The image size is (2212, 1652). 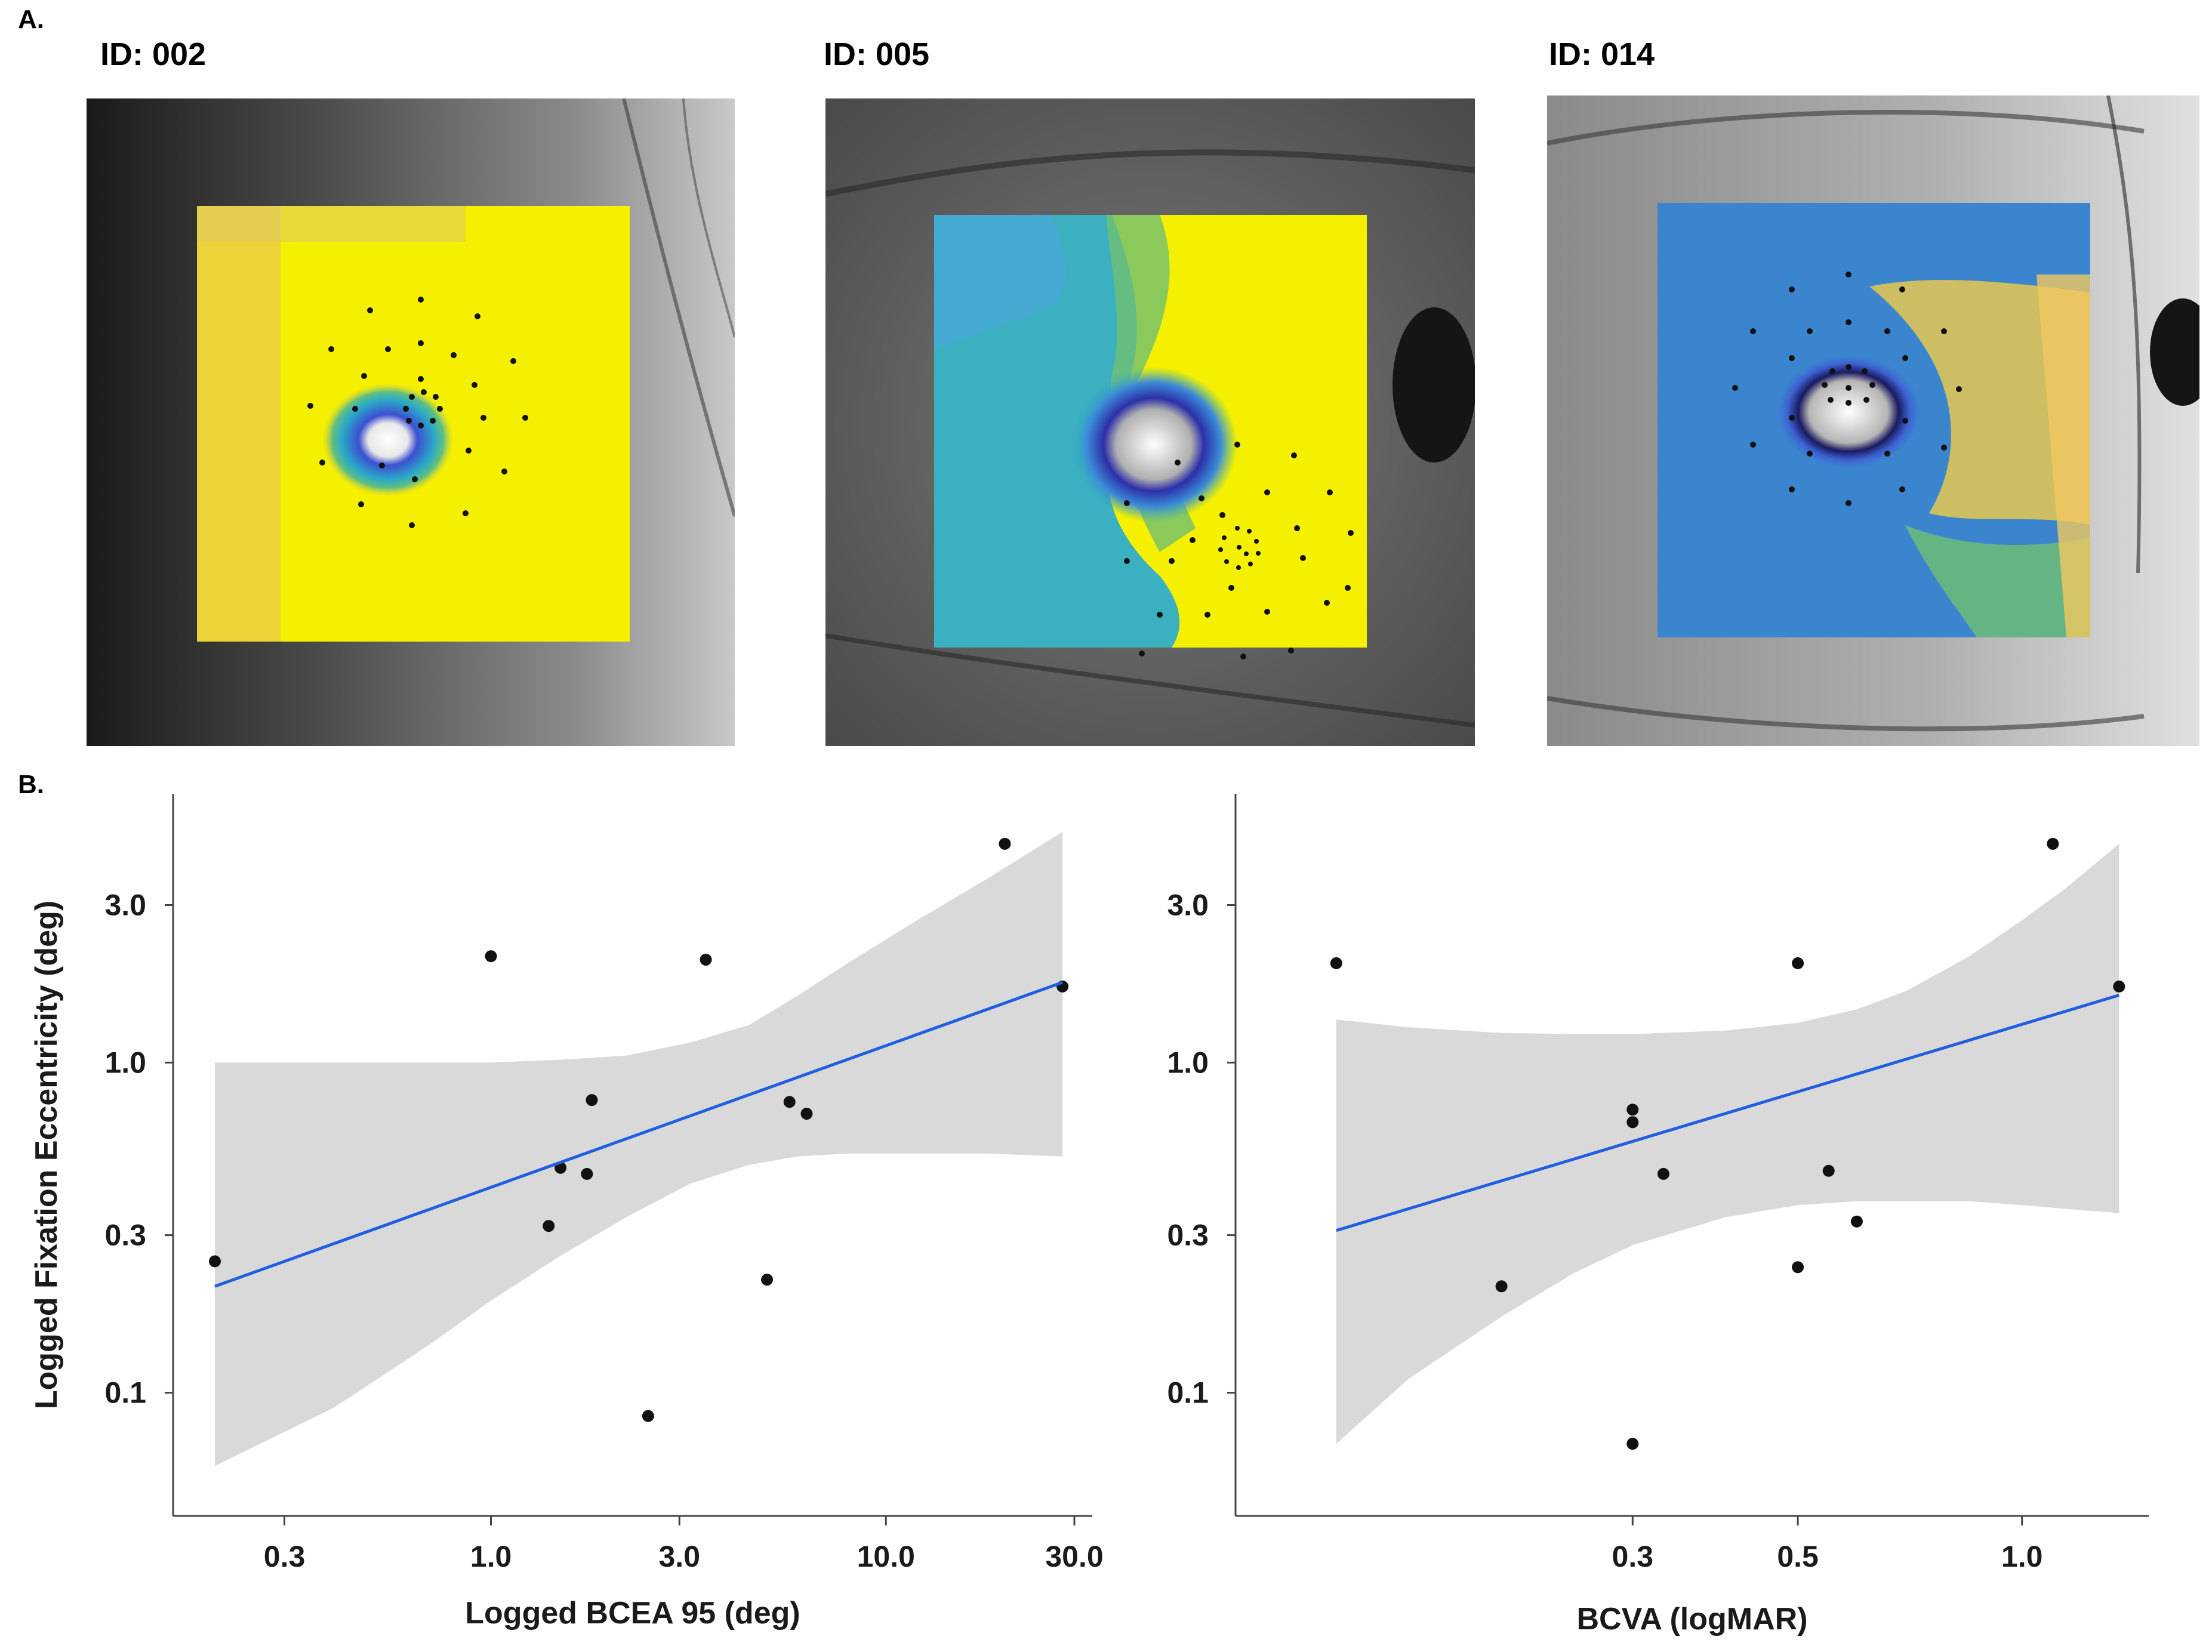 What do you see at coordinates (125, 1235) in the screenshot?
I see `chart1-y-tick-label: 0.3` at bounding box center [125, 1235].